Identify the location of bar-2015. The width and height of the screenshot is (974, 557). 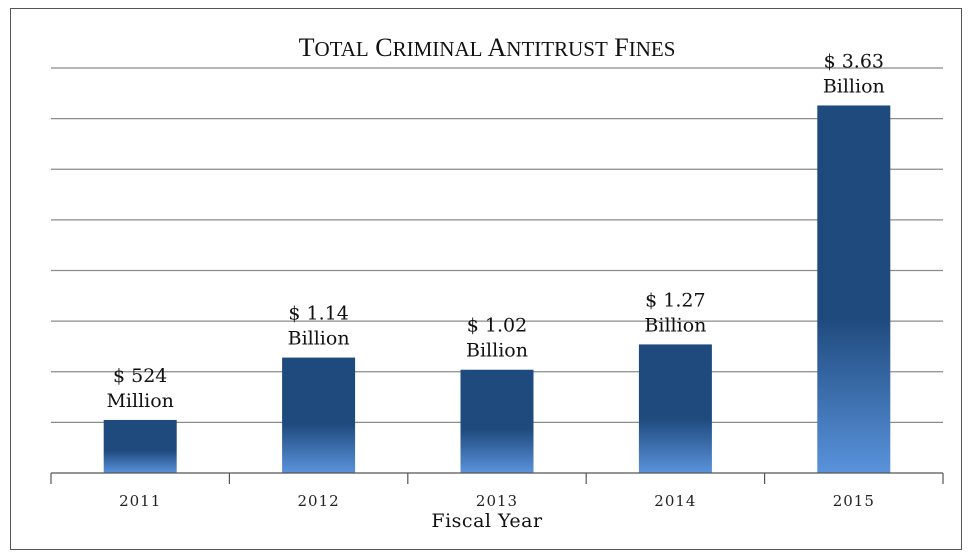
(854, 289).